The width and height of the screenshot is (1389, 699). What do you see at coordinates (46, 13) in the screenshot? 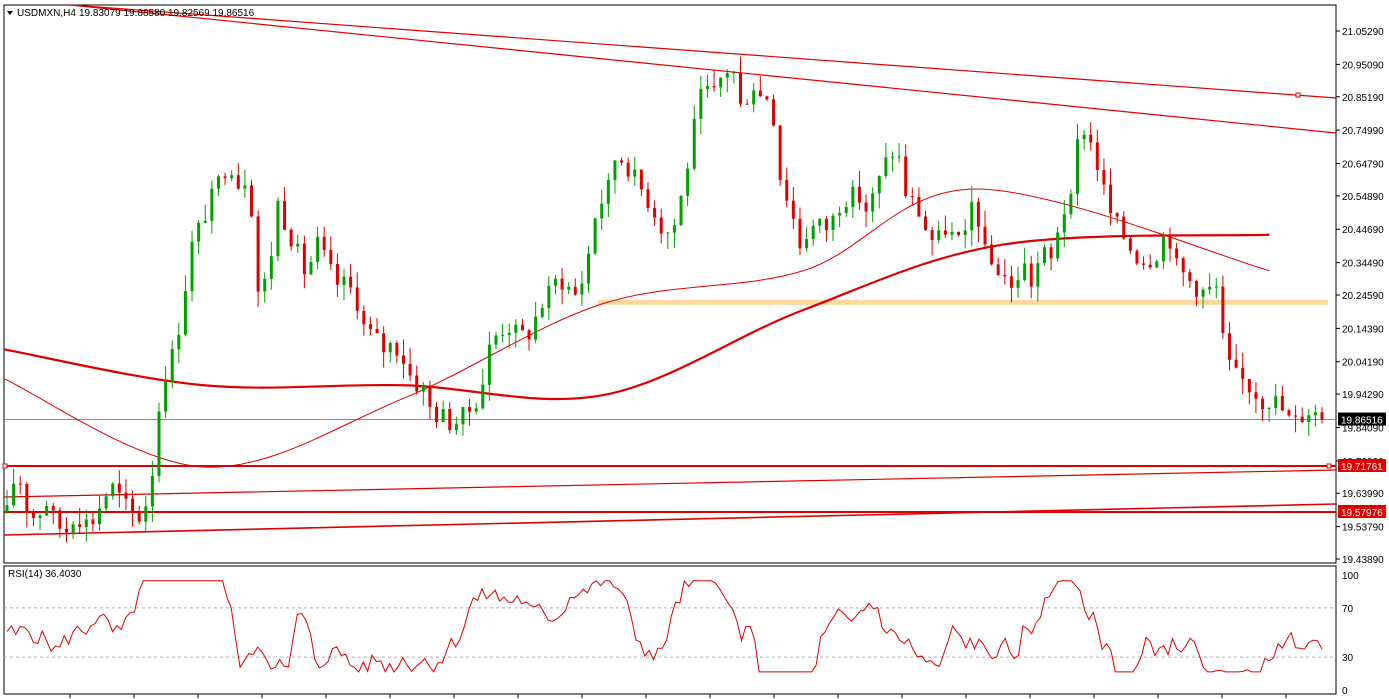
I see `symbol-label: USDMXN,H4` at bounding box center [46, 13].